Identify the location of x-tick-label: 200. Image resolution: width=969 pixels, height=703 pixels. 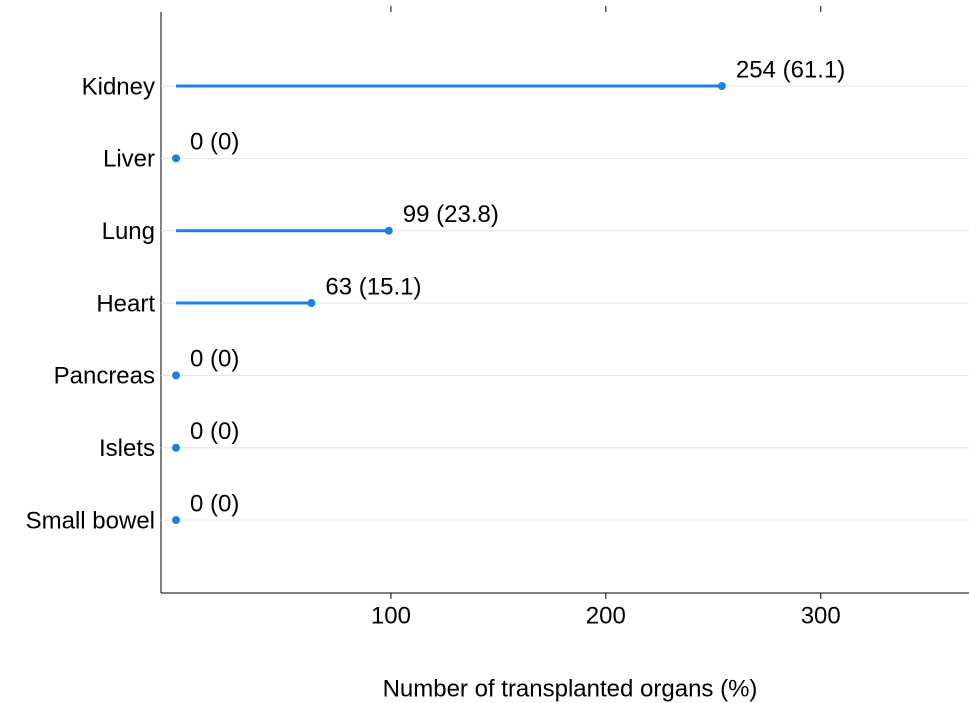
(606, 615).